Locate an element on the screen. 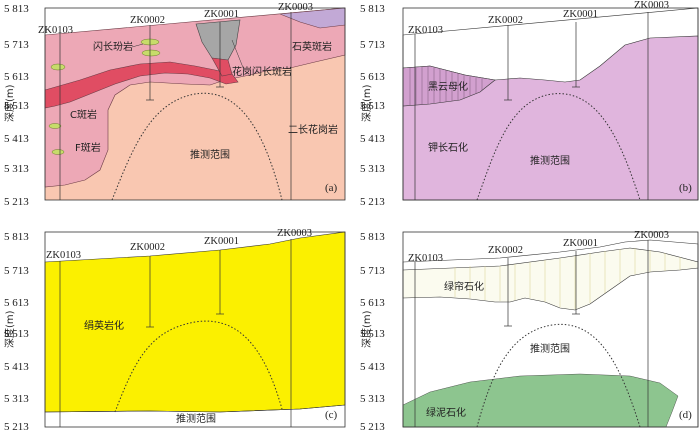 The width and height of the screenshot is (700, 432). panel-b-label: (b) is located at coordinates (685, 188).